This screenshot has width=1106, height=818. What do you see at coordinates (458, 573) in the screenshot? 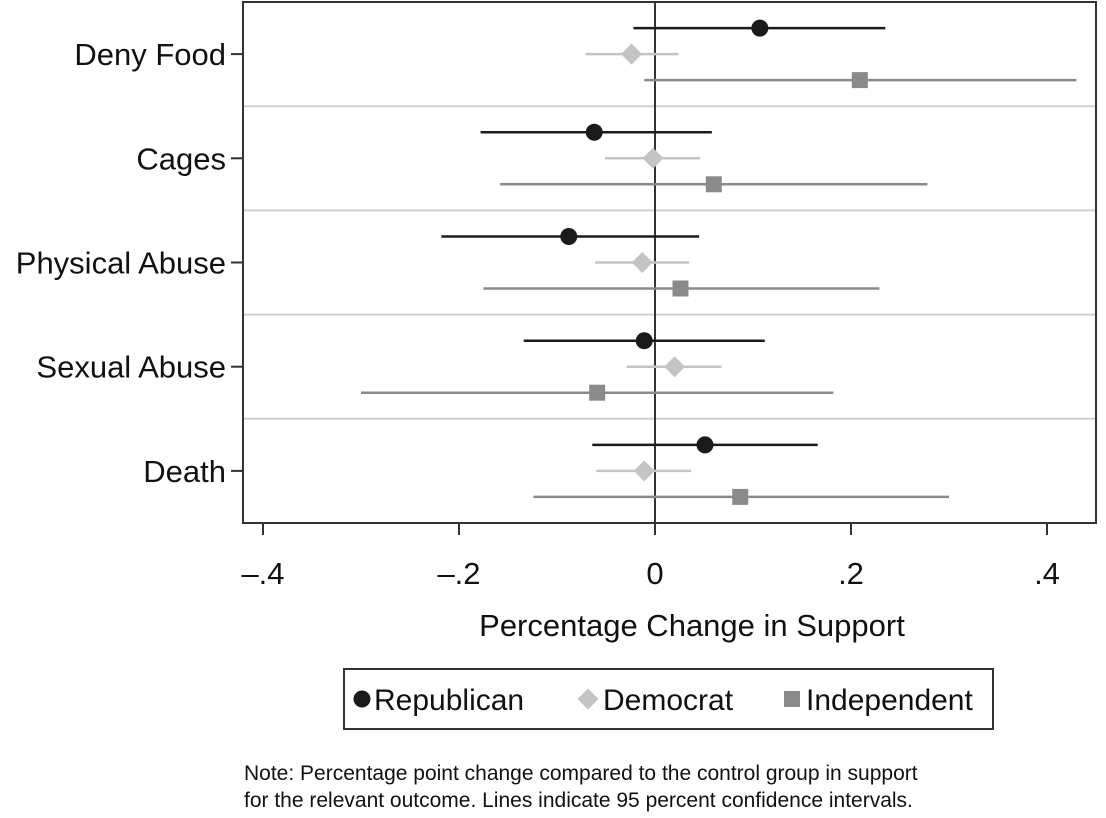
I see `x-tick-label: –.2` at bounding box center [458, 573].